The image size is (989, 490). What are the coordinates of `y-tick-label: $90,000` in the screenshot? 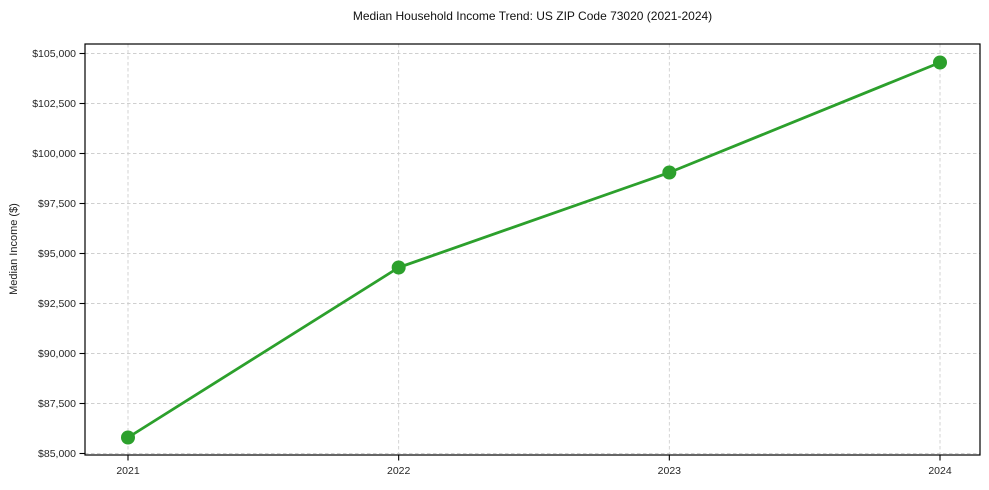 It's located at (57, 354).